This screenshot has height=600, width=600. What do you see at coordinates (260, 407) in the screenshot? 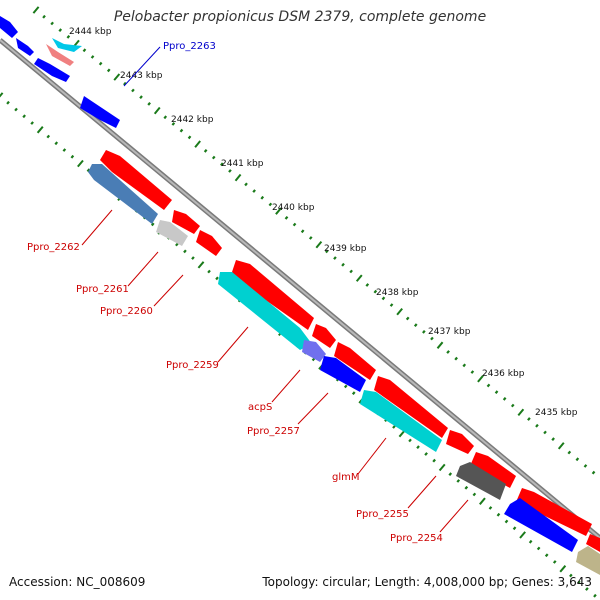
I see `gene-label: acpS` at bounding box center [260, 407].